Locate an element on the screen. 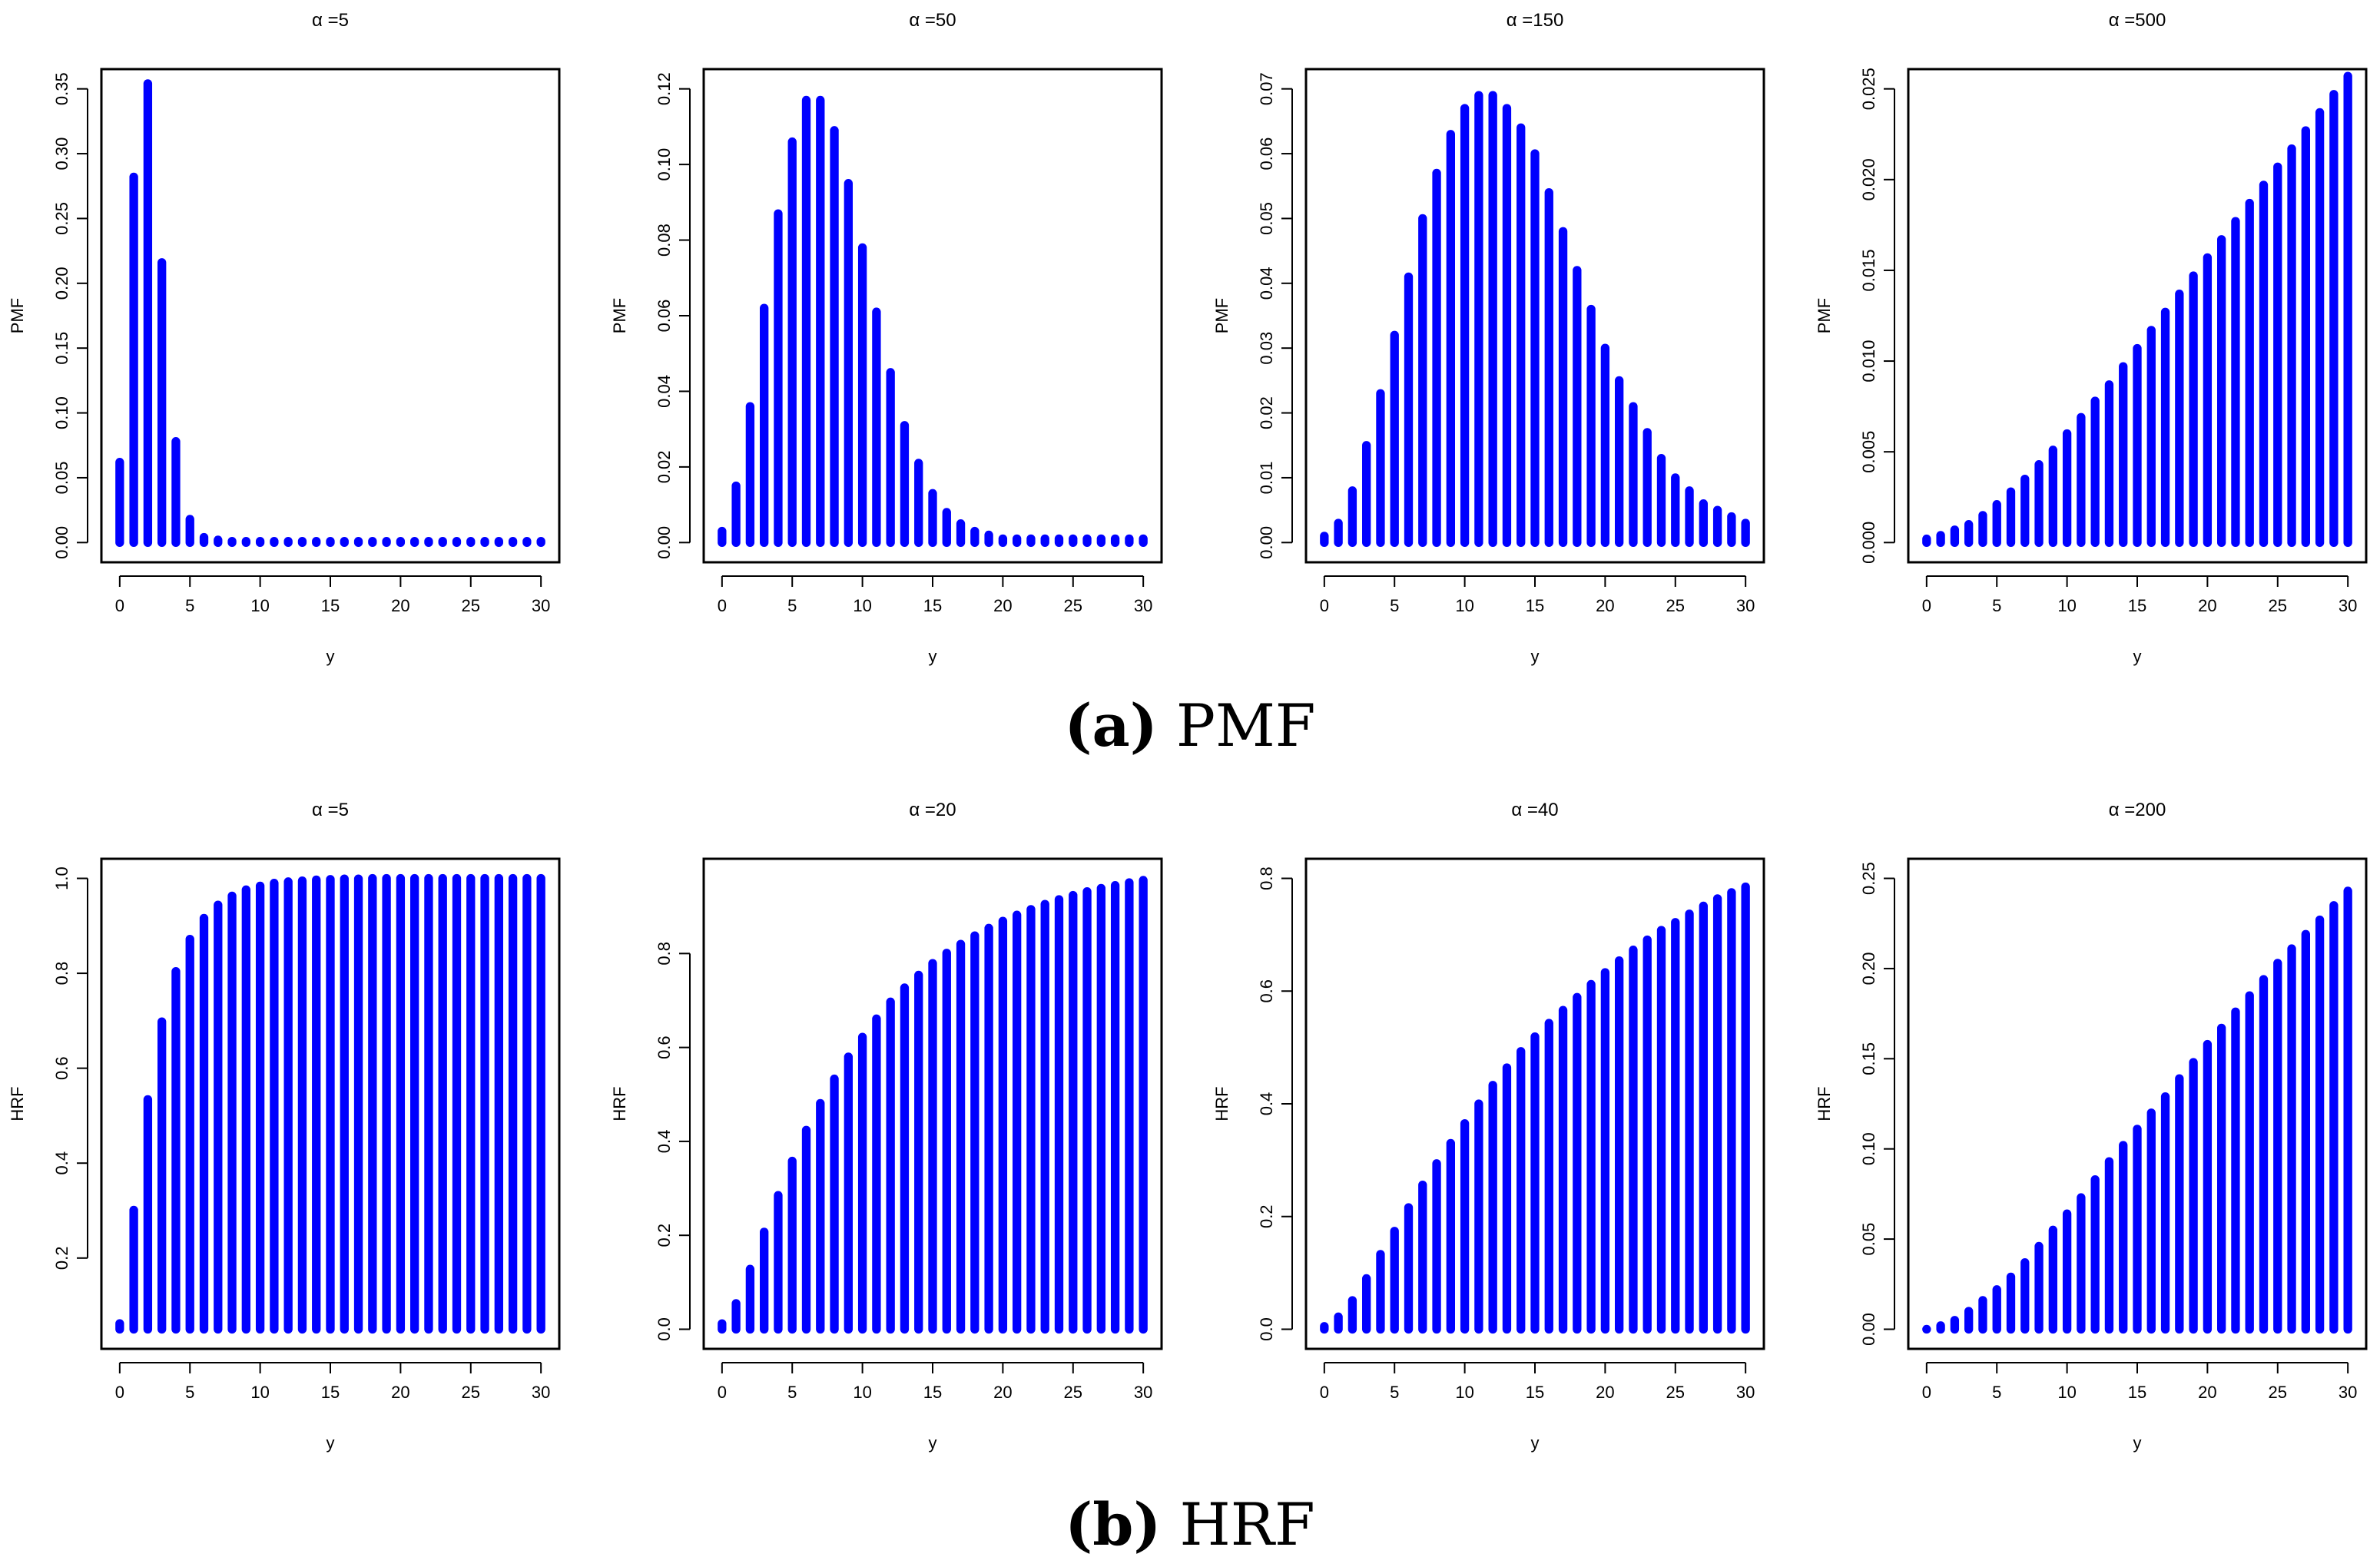 This screenshot has width=2380, height=1567. y-tick-label: 0.4 is located at coordinates (1266, 1104).